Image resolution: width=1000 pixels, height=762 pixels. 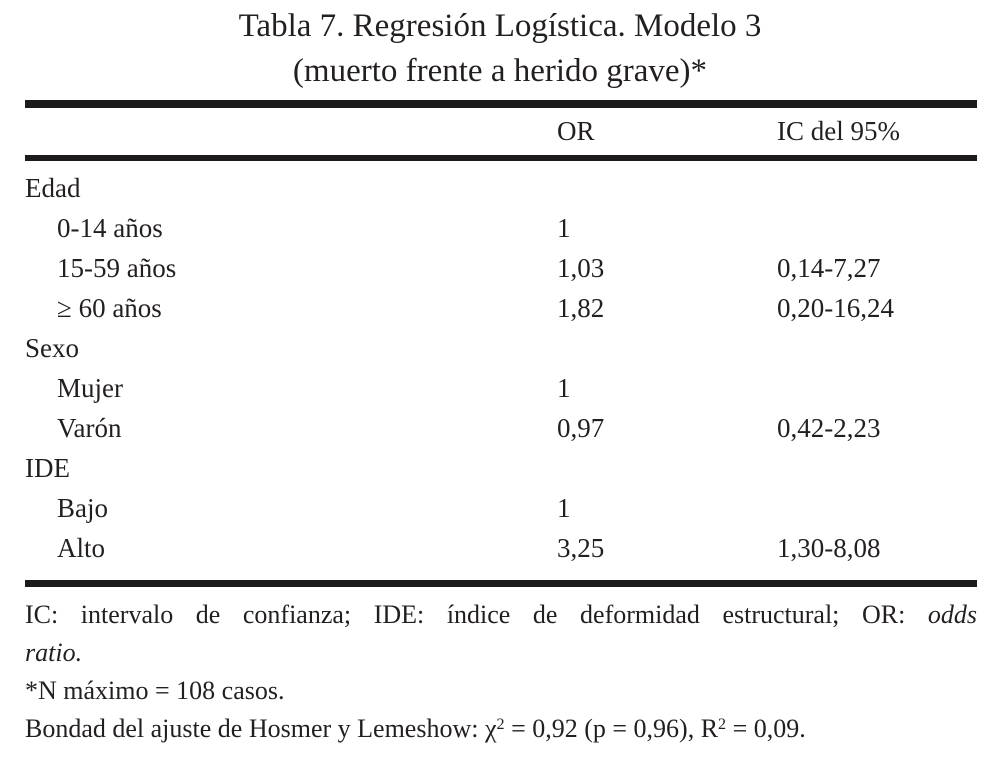 What do you see at coordinates (581, 268) in the screenshot?
I see `or-value: 1,03` at bounding box center [581, 268].